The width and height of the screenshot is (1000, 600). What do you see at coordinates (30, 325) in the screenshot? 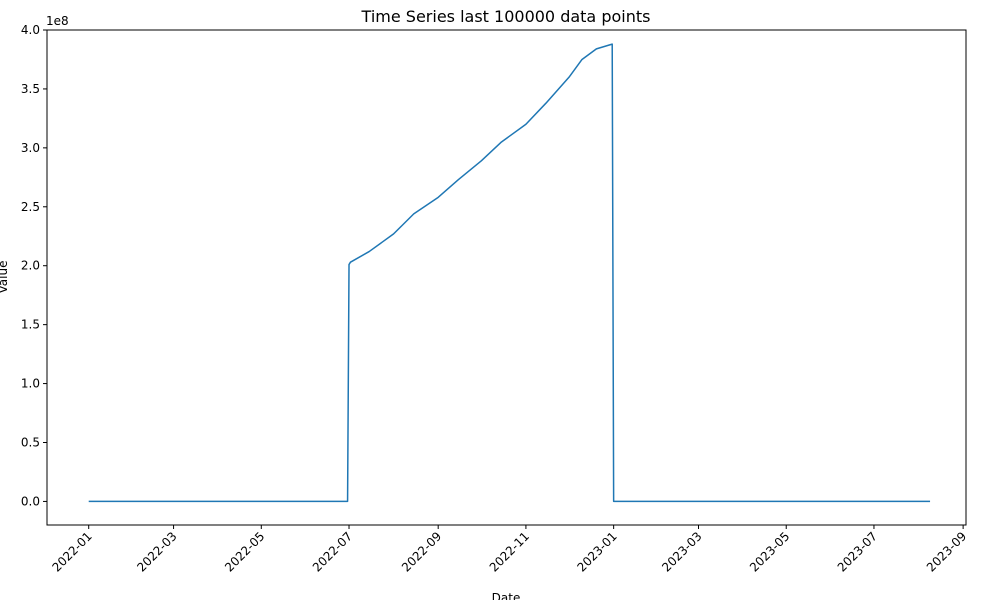
I see `y-tick-label: 1.5` at bounding box center [30, 325].